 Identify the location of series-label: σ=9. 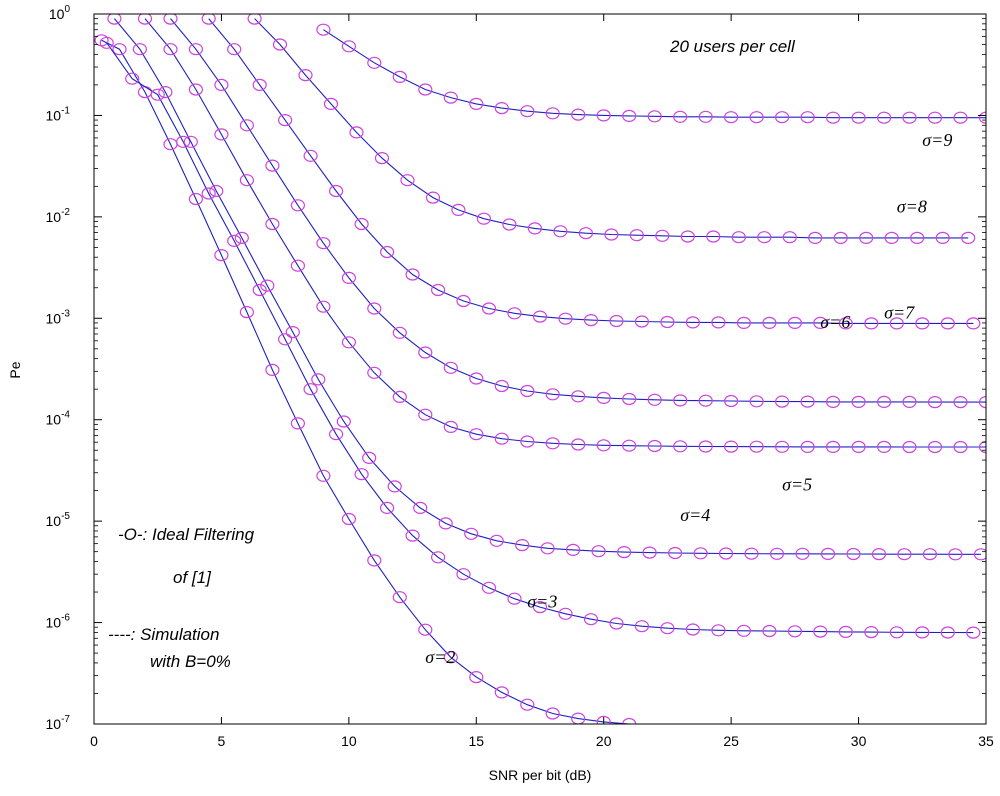
(937, 140).